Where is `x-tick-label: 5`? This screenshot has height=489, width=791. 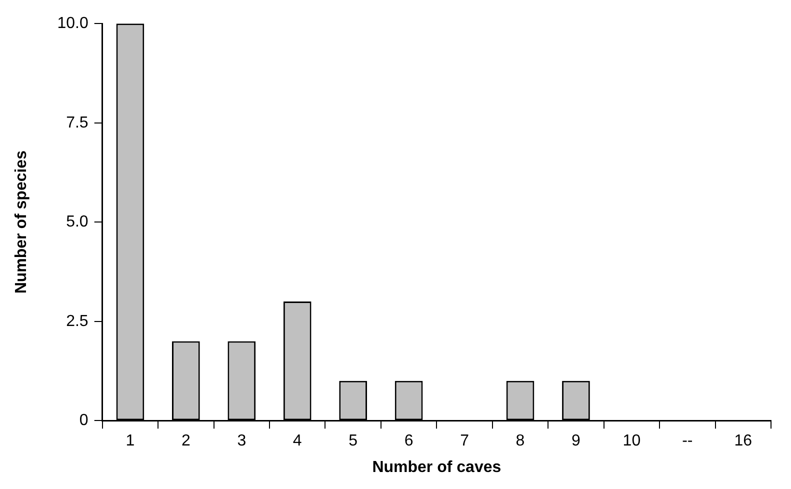
x-tick-label: 5 is located at coordinates (353, 441).